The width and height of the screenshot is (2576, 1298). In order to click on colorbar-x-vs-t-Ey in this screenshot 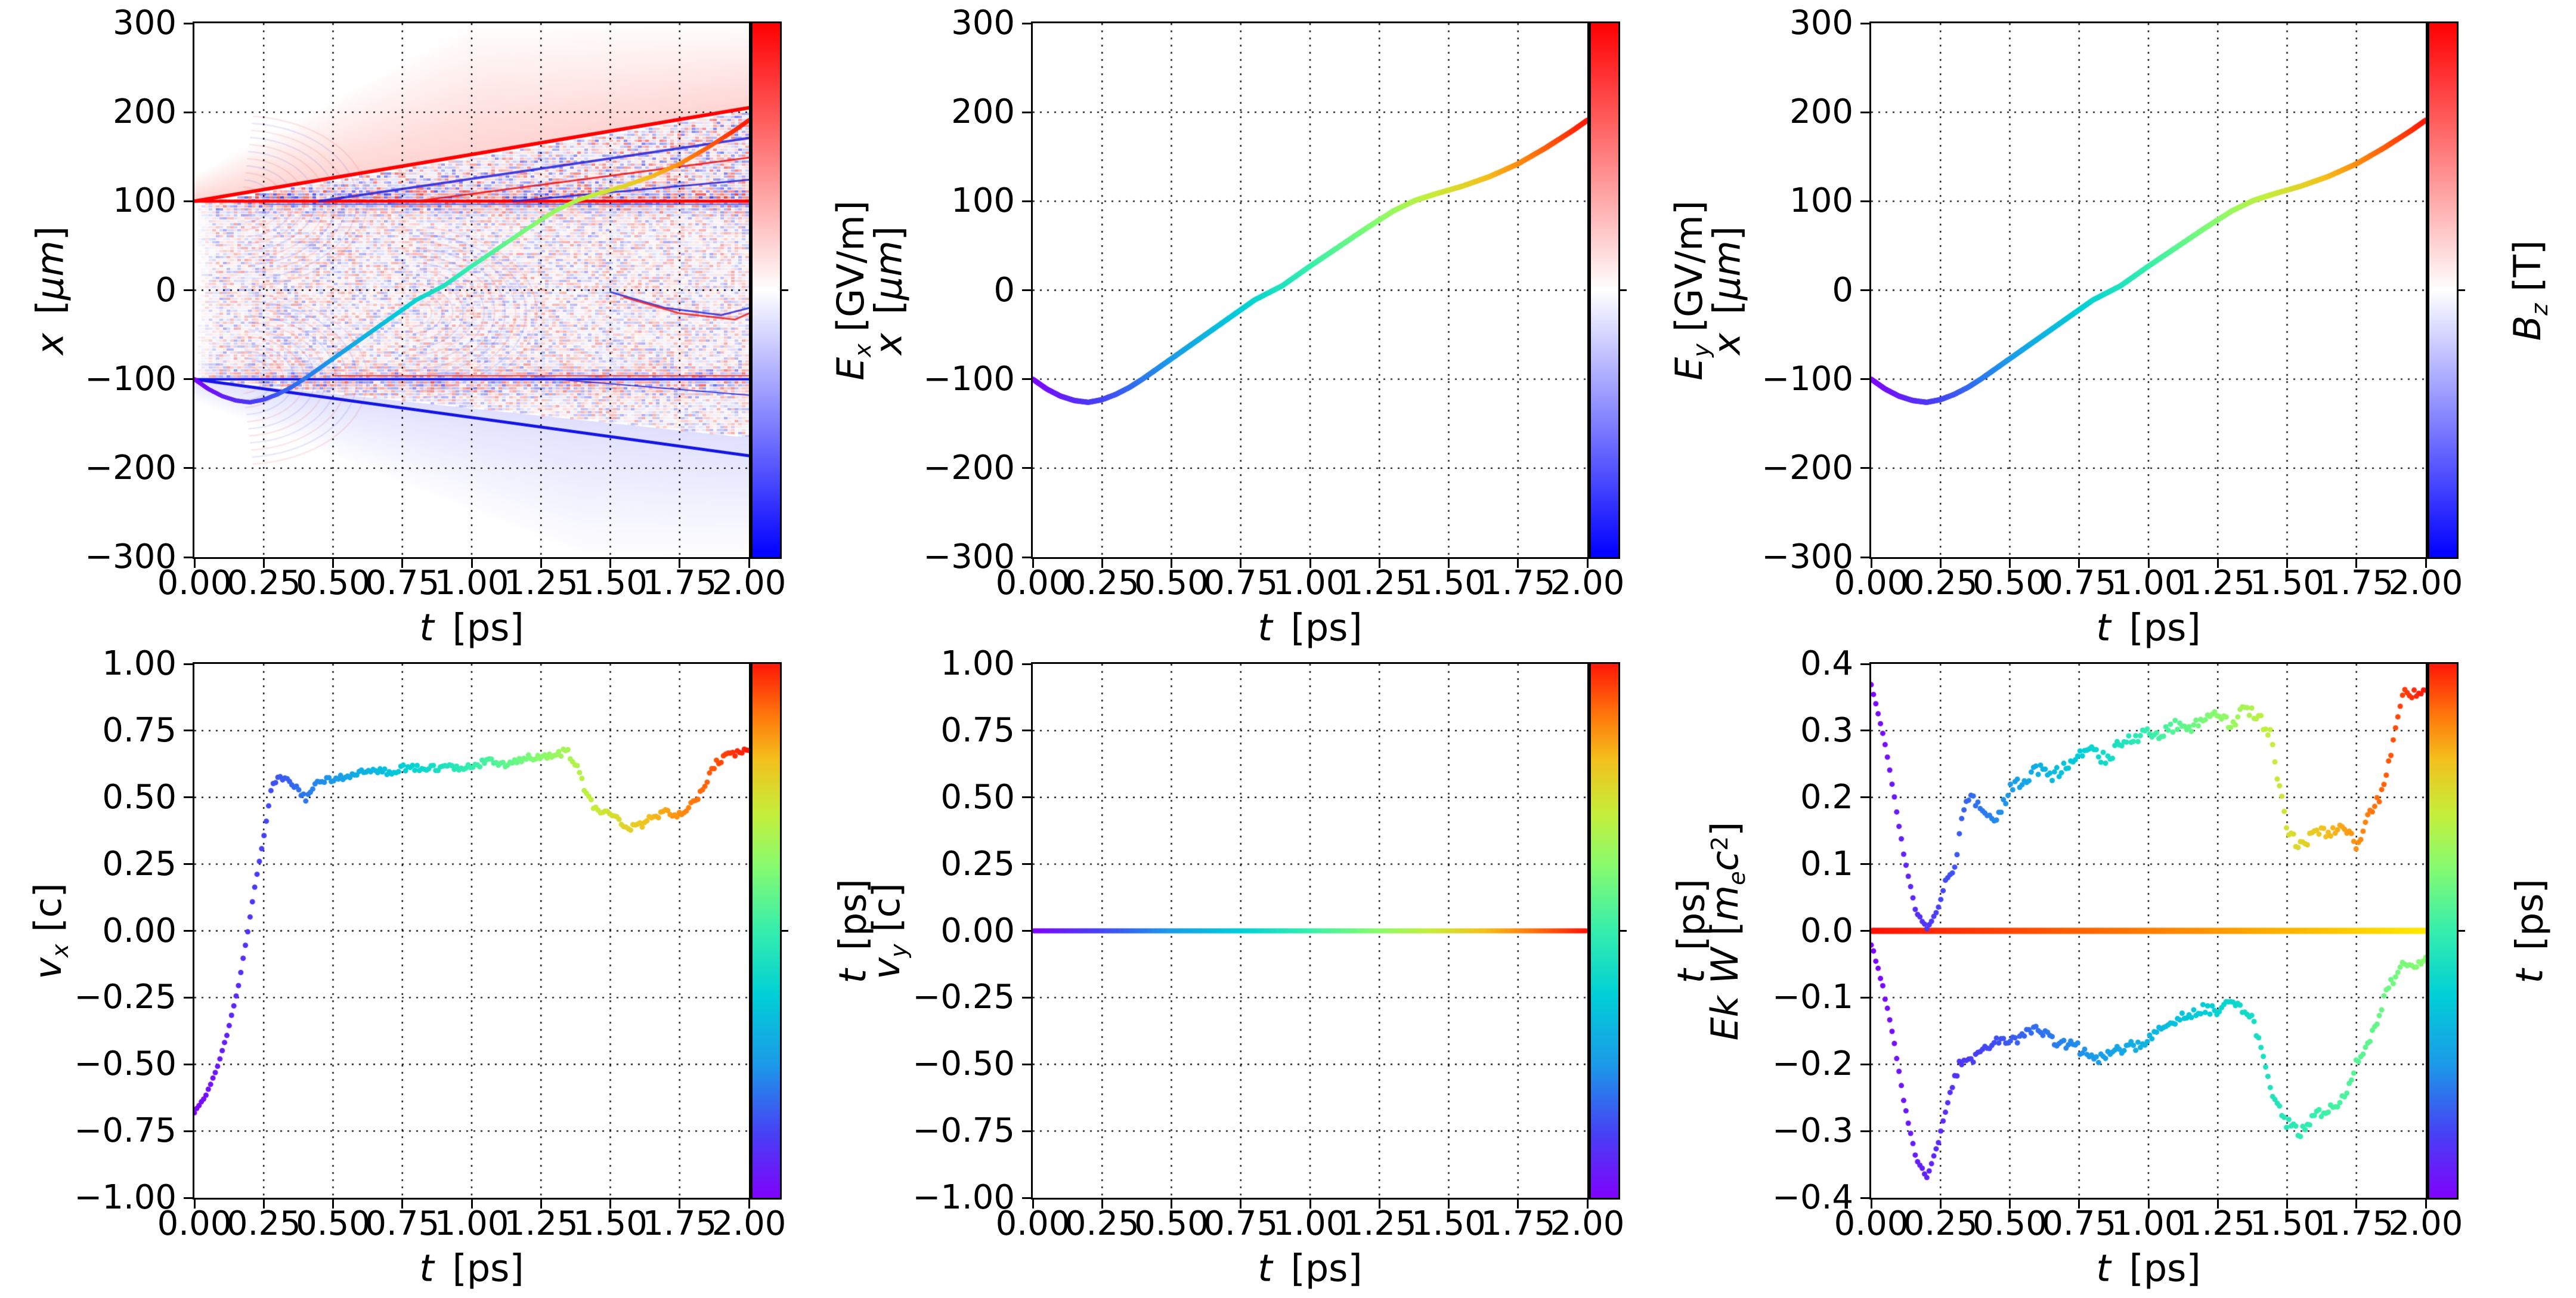, I will do `click(1605, 290)`.